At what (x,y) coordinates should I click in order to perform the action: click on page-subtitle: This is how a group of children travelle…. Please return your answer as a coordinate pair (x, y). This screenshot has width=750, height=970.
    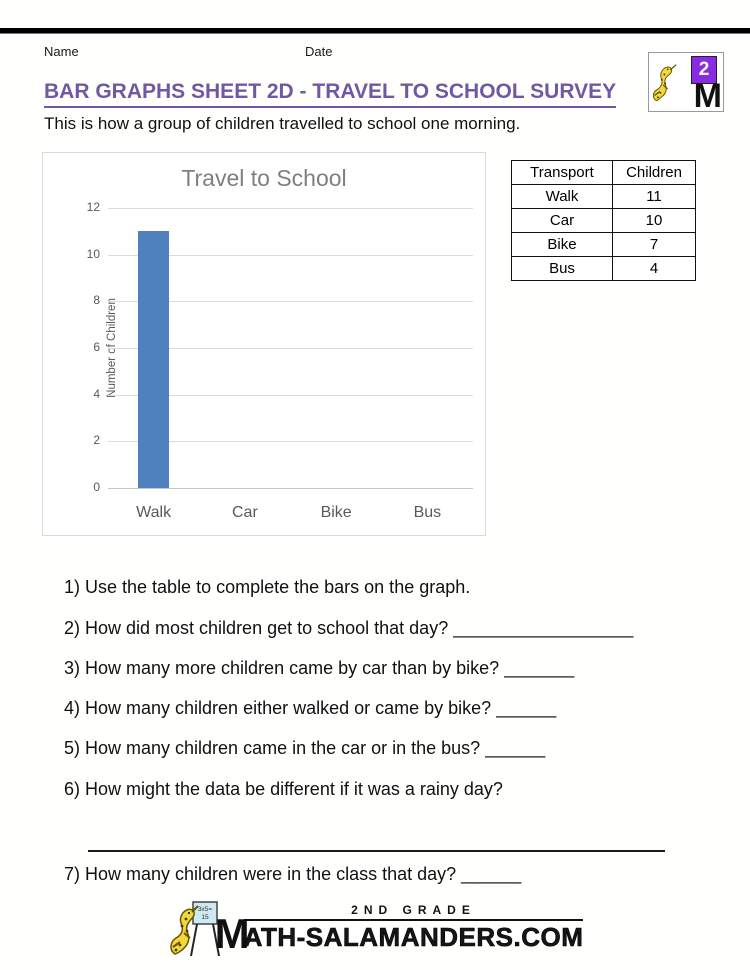
    Looking at the image, I should click on (282, 123).